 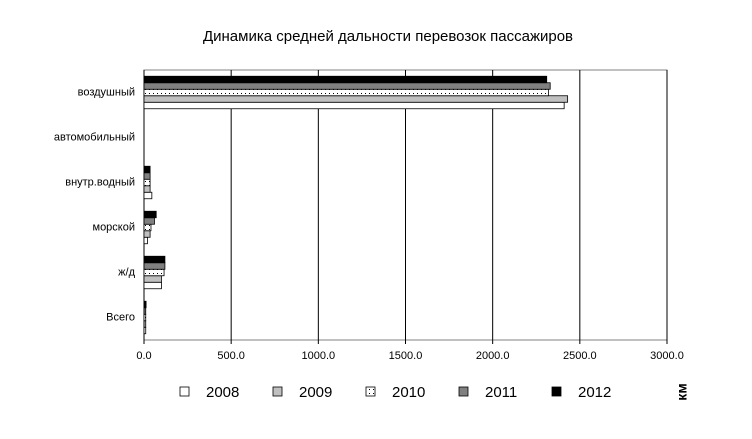 What do you see at coordinates (94, 137) in the screenshot?
I see `y-tick-label: автомобильный` at bounding box center [94, 137].